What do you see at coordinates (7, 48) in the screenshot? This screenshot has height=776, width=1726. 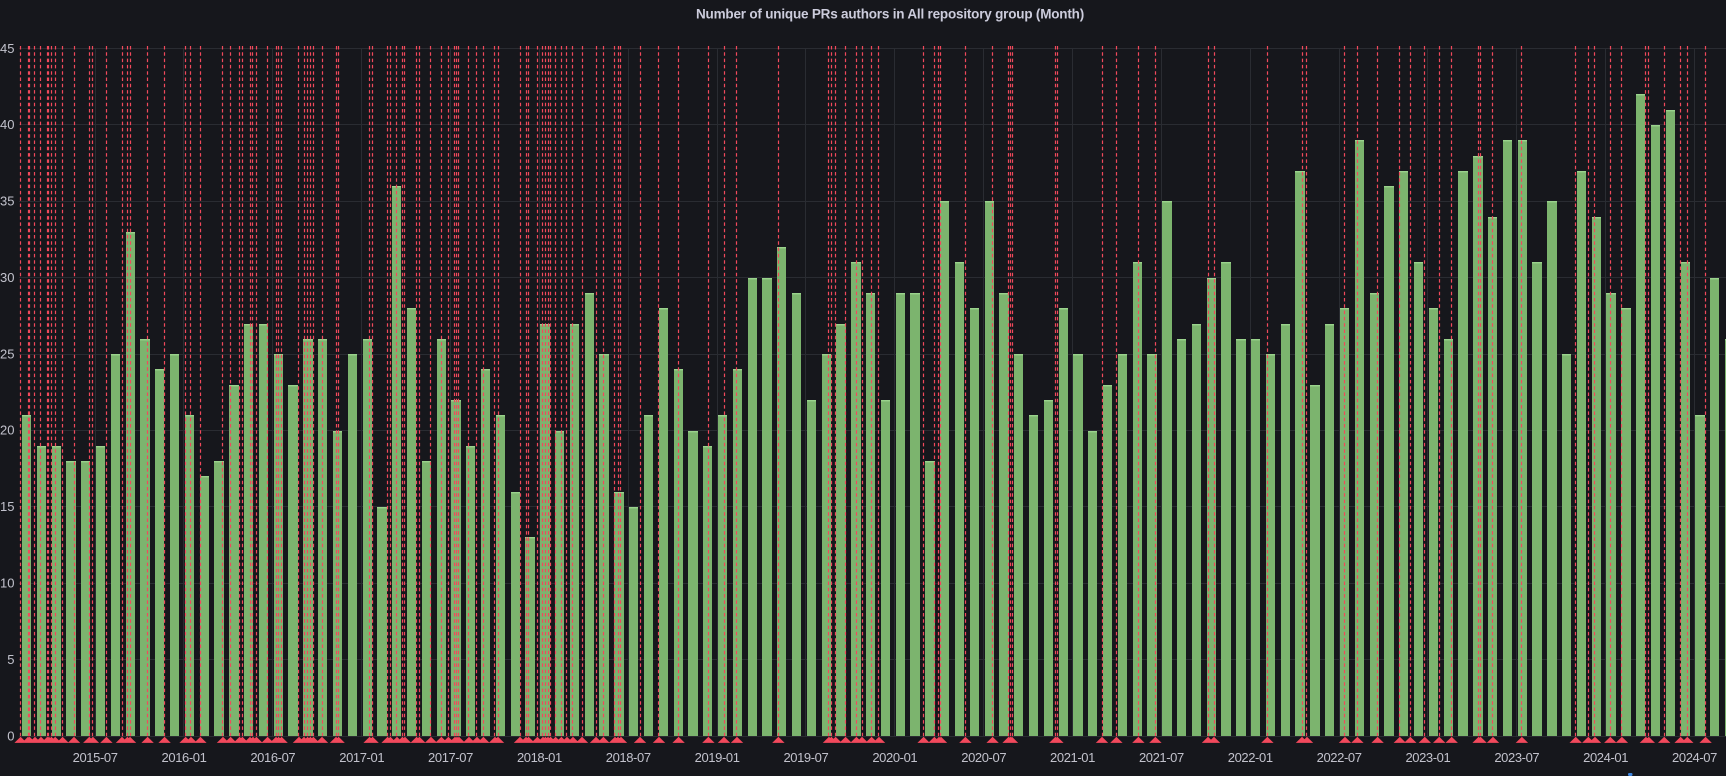 I see `svg-text: 45` at bounding box center [7, 48].